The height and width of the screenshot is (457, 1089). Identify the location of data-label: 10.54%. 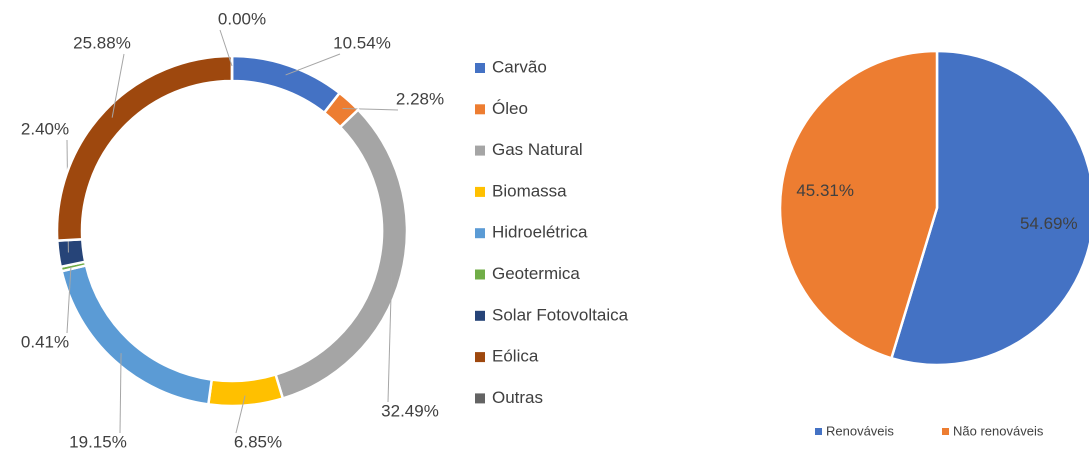
(362, 42).